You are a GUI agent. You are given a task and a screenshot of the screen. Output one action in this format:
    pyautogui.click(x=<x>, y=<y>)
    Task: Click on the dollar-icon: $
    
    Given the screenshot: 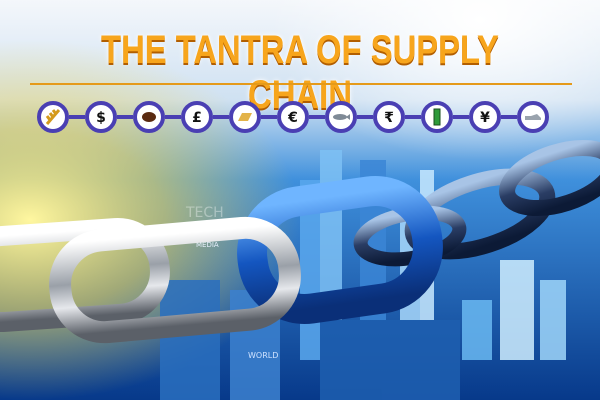 What is the action you would take?
    pyautogui.click(x=101, y=117)
    